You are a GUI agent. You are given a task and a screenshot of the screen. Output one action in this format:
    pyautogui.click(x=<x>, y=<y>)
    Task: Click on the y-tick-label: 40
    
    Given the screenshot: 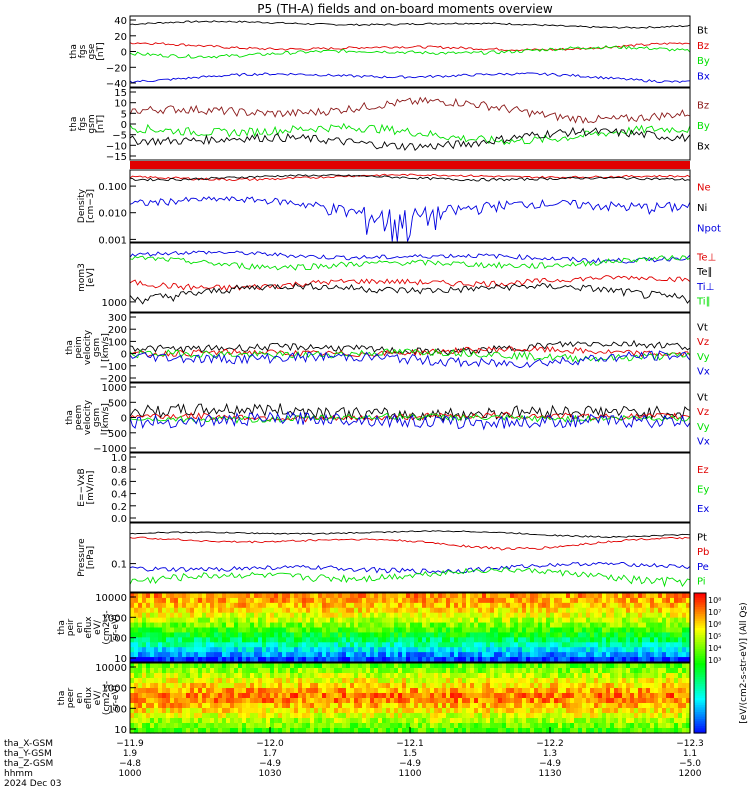 What is the action you would take?
    pyautogui.click(x=120, y=21)
    